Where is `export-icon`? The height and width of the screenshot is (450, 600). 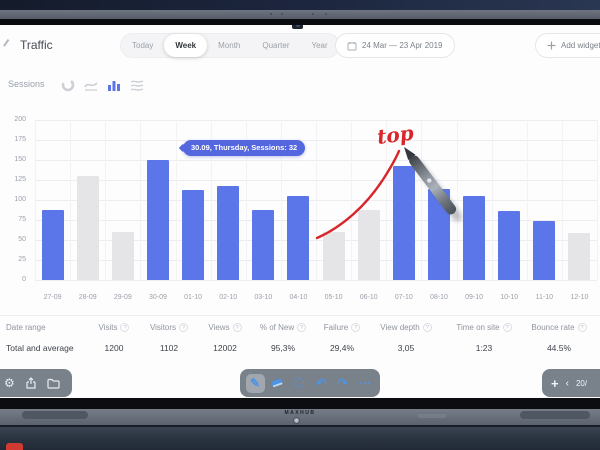 export-icon is located at coordinates (31, 383).